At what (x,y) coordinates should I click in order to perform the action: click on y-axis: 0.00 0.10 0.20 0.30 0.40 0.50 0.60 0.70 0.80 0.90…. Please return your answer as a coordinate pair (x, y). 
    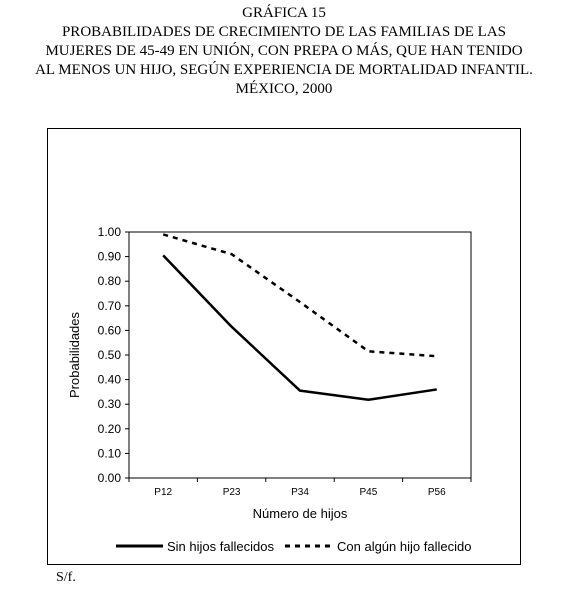
    Looking at the image, I should click on (113, 355).